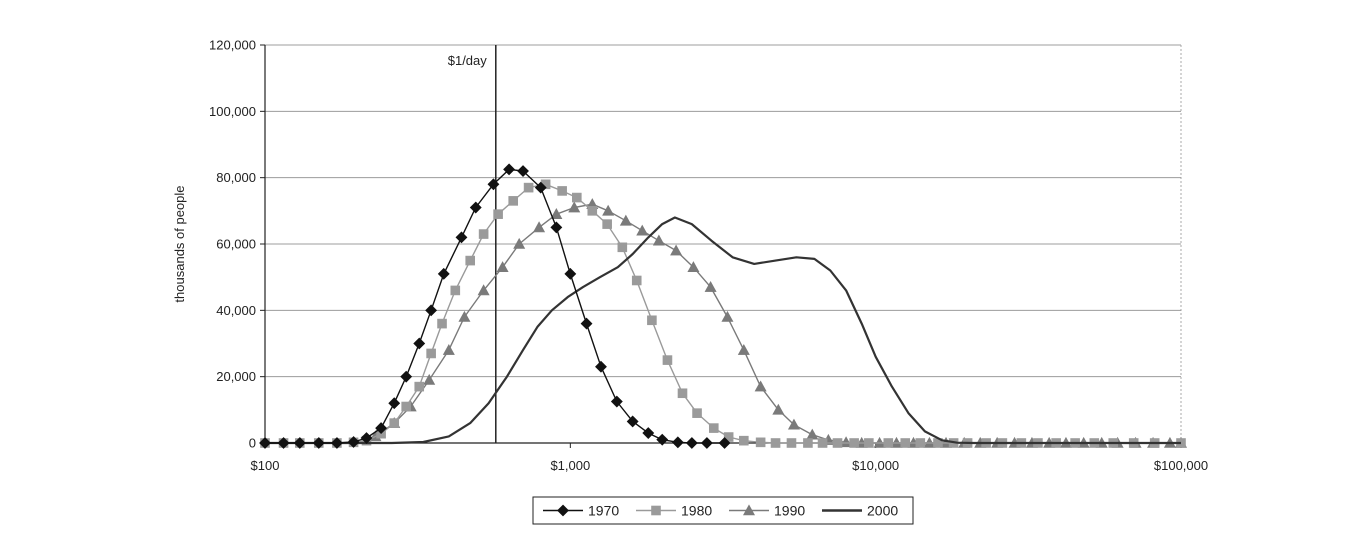  I want to click on y-tick-label: 20,000, so click(236, 376).